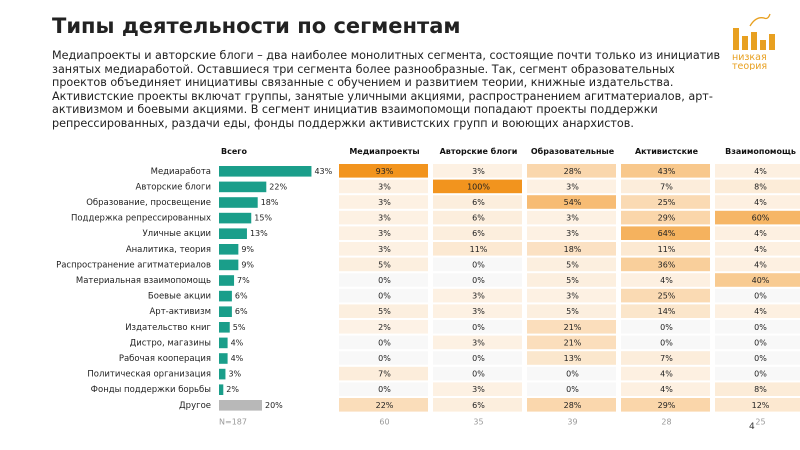 The height and width of the screenshot is (450, 800). Describe the element at coordinates (278, 186) in the screenshot. I see `total-bar-label: 22%` at that location.